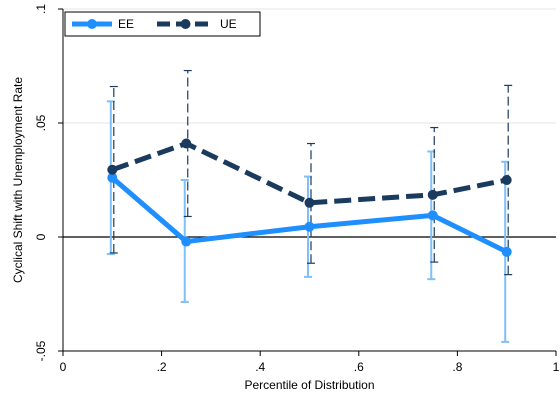 Image resolution: width=560 pixels, height=401 pixels. What do you see at coordinates (63, 367) in the screenshot?
I see `x-tick-label-0: 0` at bounding box center [63, 367].